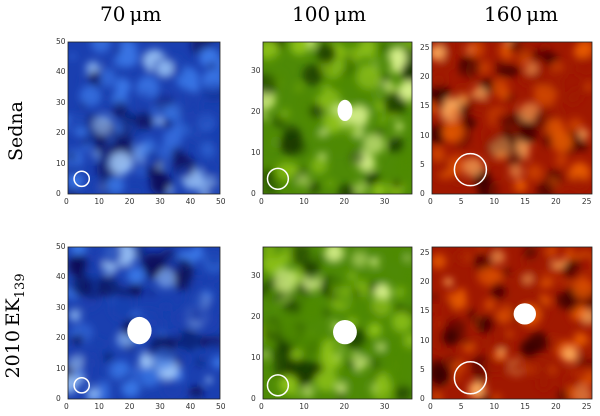  Describe the element at coordinates (20, 286) in the screenshot. I see `row-label-2010ek139-subscript: 139` at that location.